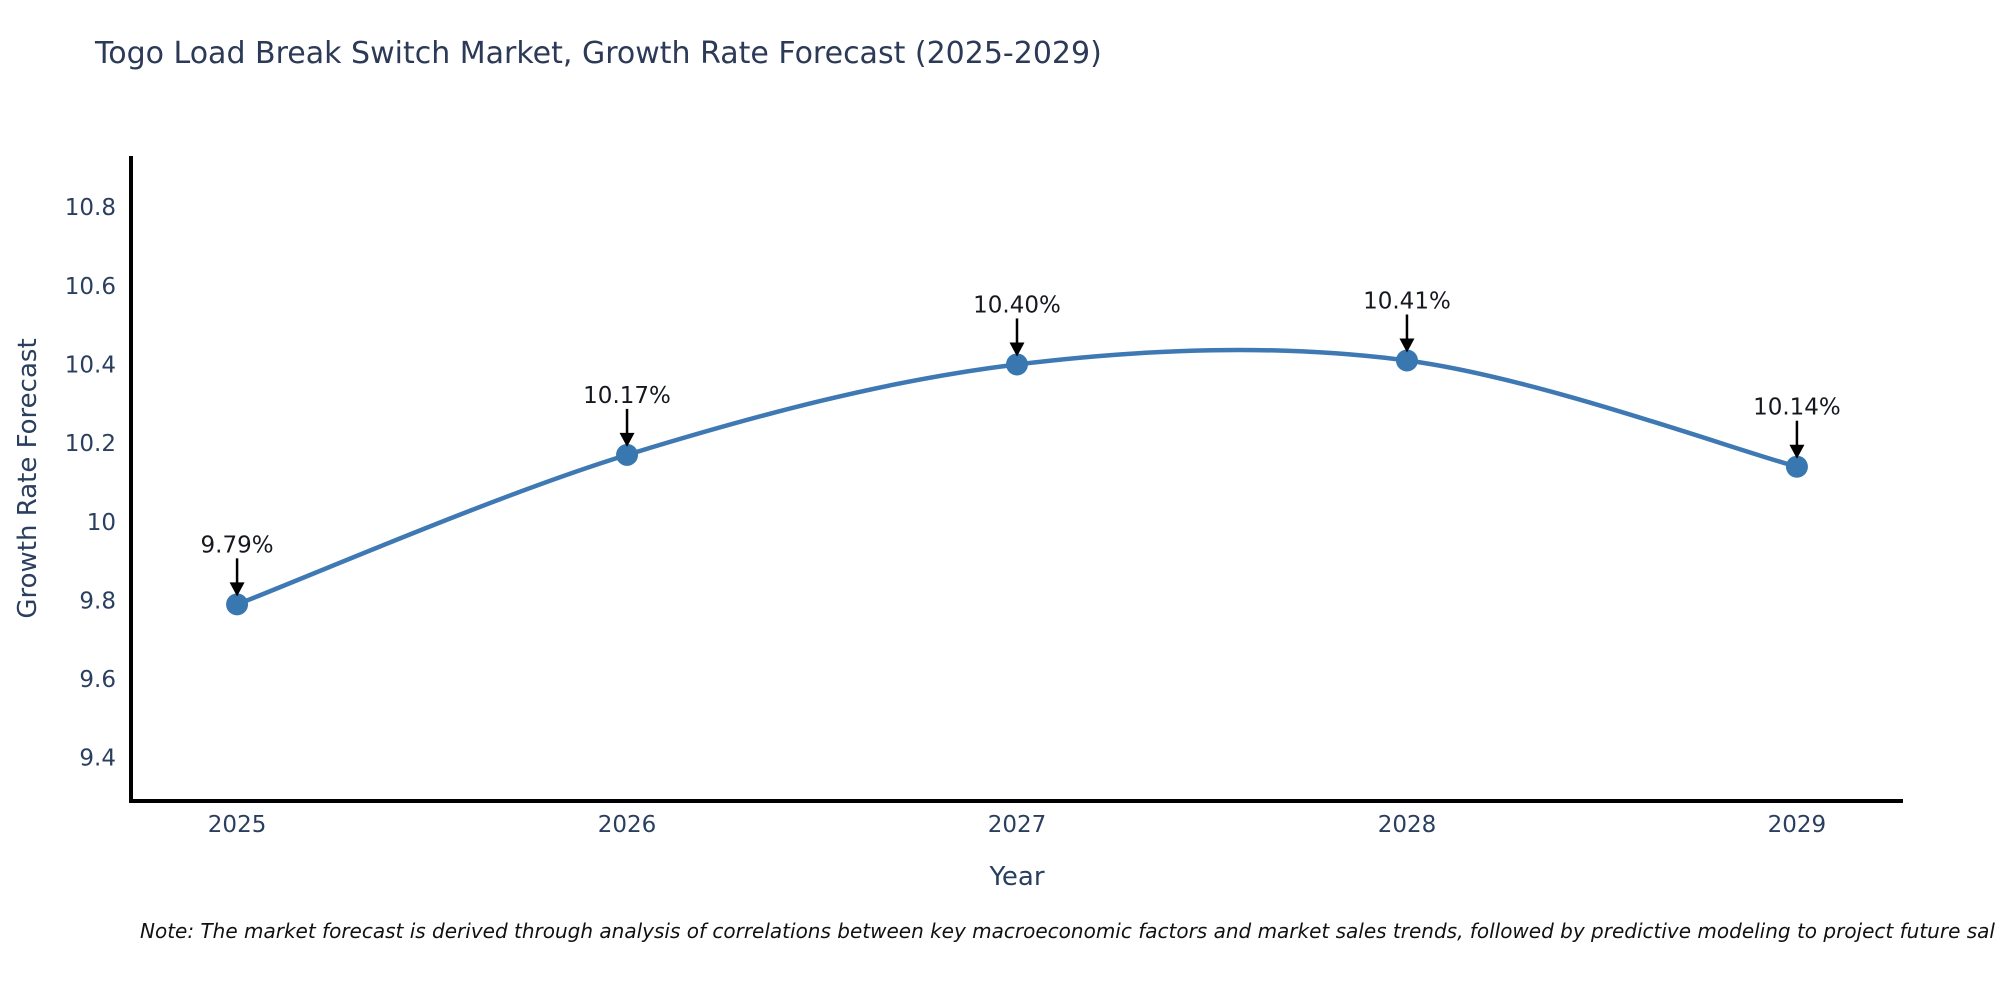  I want to click on data-point-label: 10.40%, so click(1017, 305).